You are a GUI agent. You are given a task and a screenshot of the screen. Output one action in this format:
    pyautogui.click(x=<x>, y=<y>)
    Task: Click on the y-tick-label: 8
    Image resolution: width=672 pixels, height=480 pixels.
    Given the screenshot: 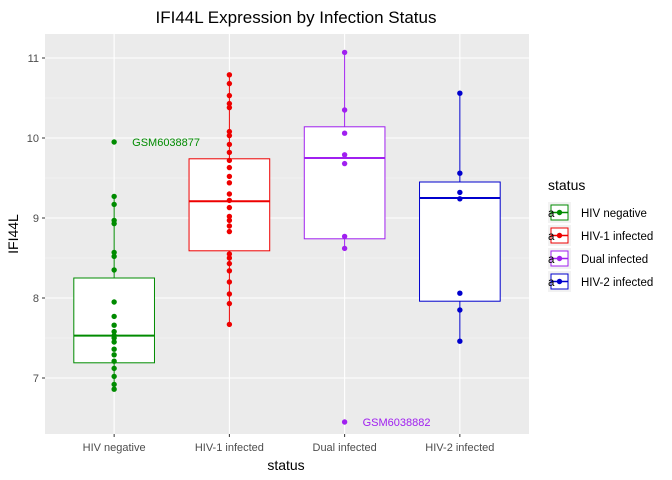 What is the action you would take?
    pyautogui.click(x=36, y=299)
    